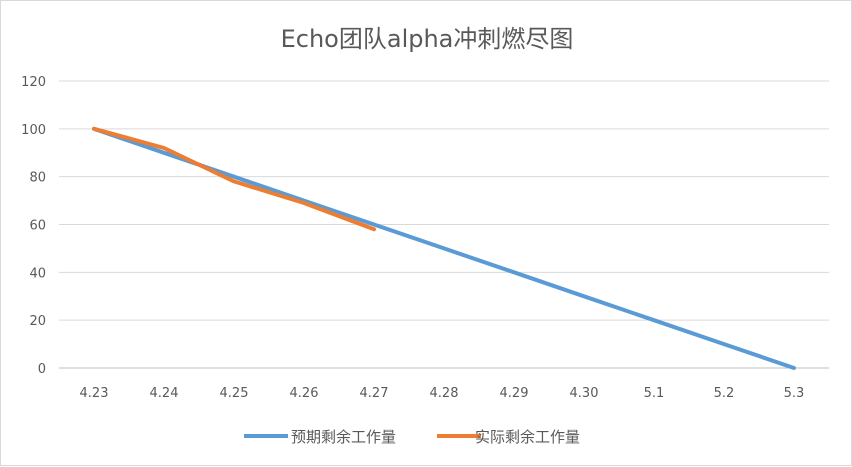  I want to click on x-tick-label: 4.26, so click(304, 393).